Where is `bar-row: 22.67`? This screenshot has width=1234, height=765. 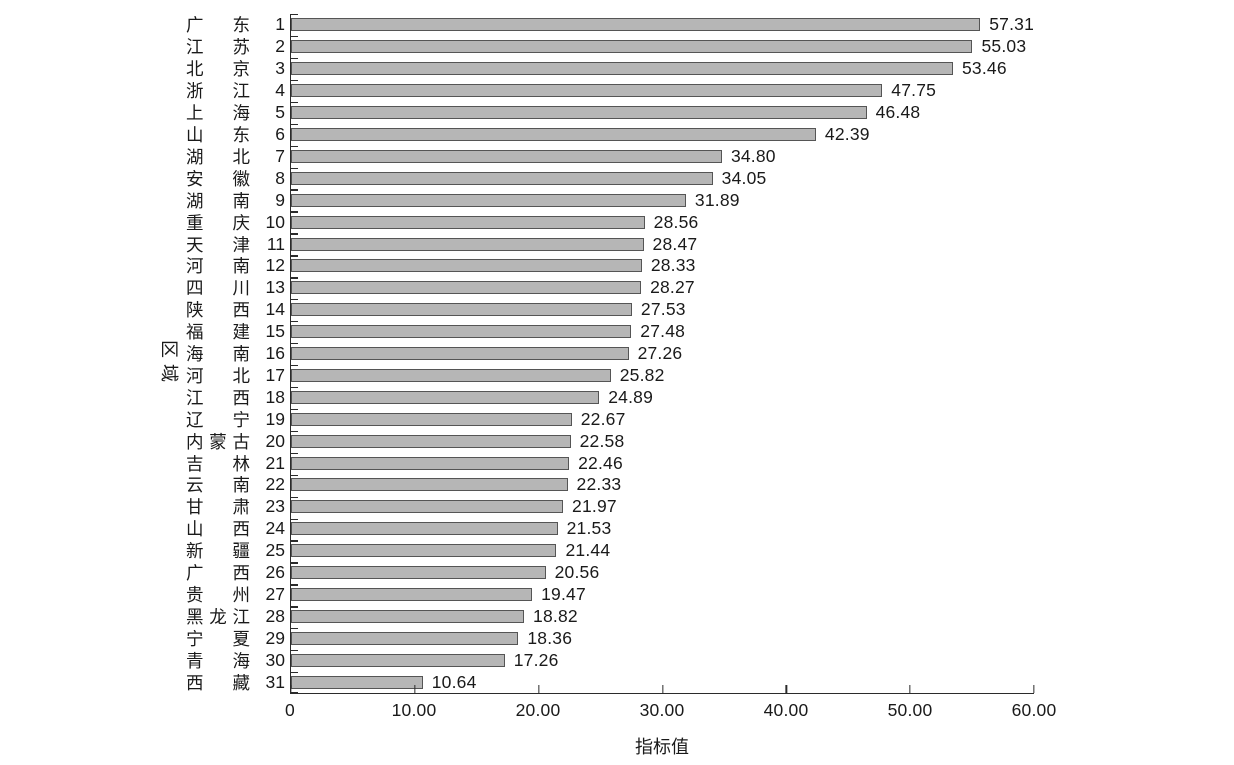
bar-row: 22.67 is located at coordinates (662, 419).